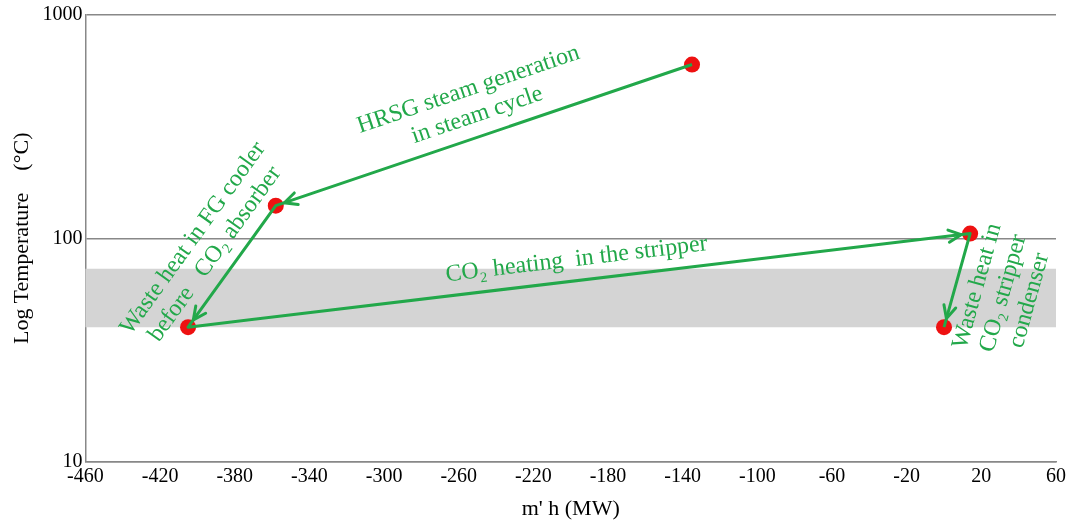 The height and width of the screenshot is (531, 1081). Describe the element at coordinates (235, 474) in the screenshot. I see `x-tick-label: -380` at that location.